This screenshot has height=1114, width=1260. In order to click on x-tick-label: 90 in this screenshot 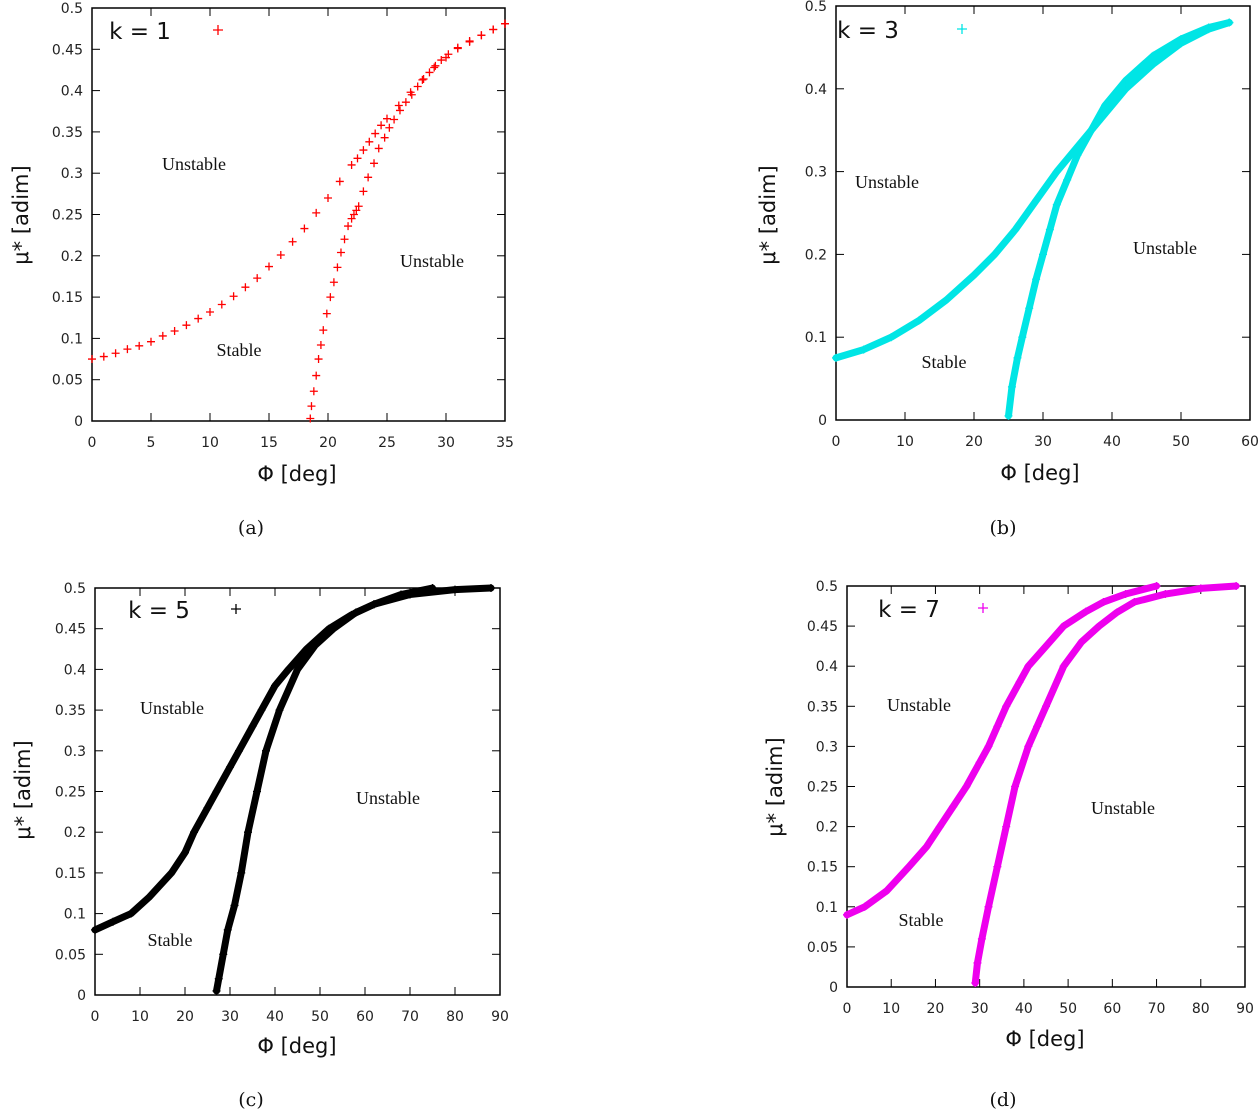, I will do `click(1245, 1009)`.